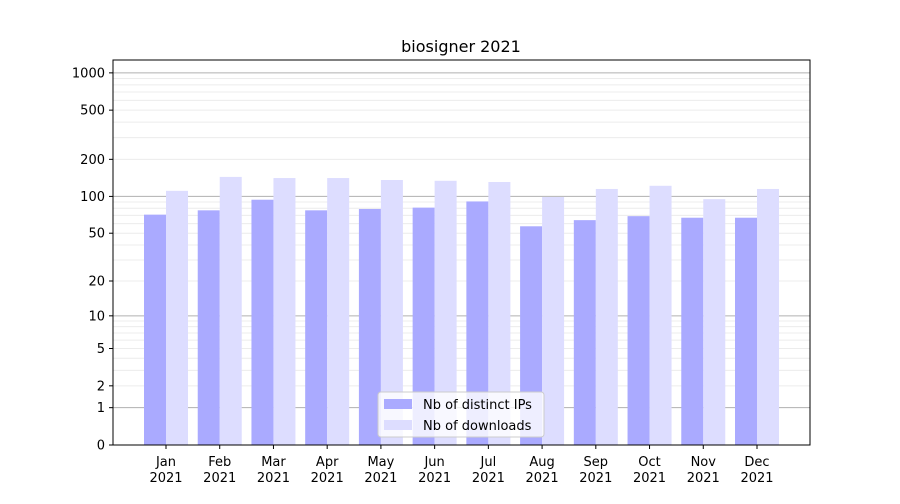  I want to click on legend-label-downloads: Nb of downloads, so click(477, 426).